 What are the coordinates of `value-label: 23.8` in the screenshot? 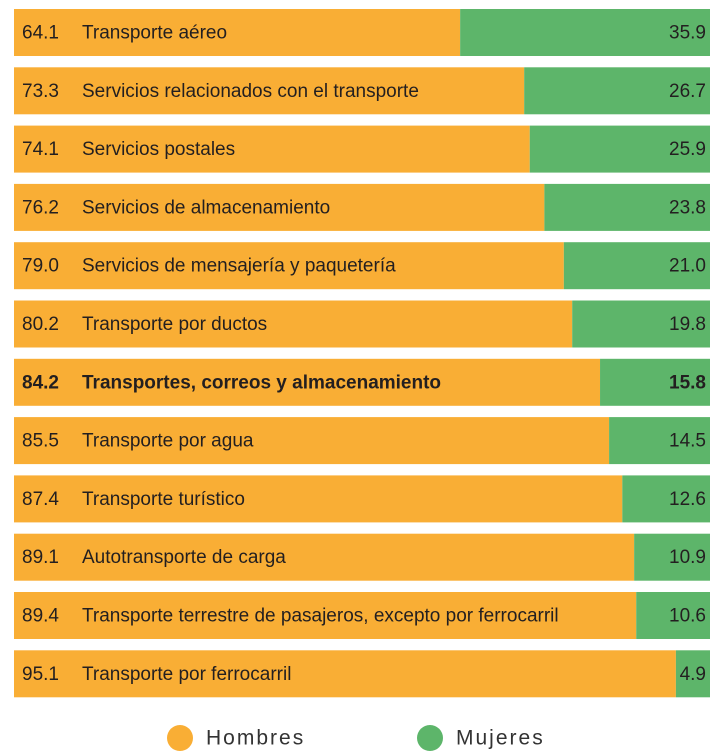 It's located at (687, 207).